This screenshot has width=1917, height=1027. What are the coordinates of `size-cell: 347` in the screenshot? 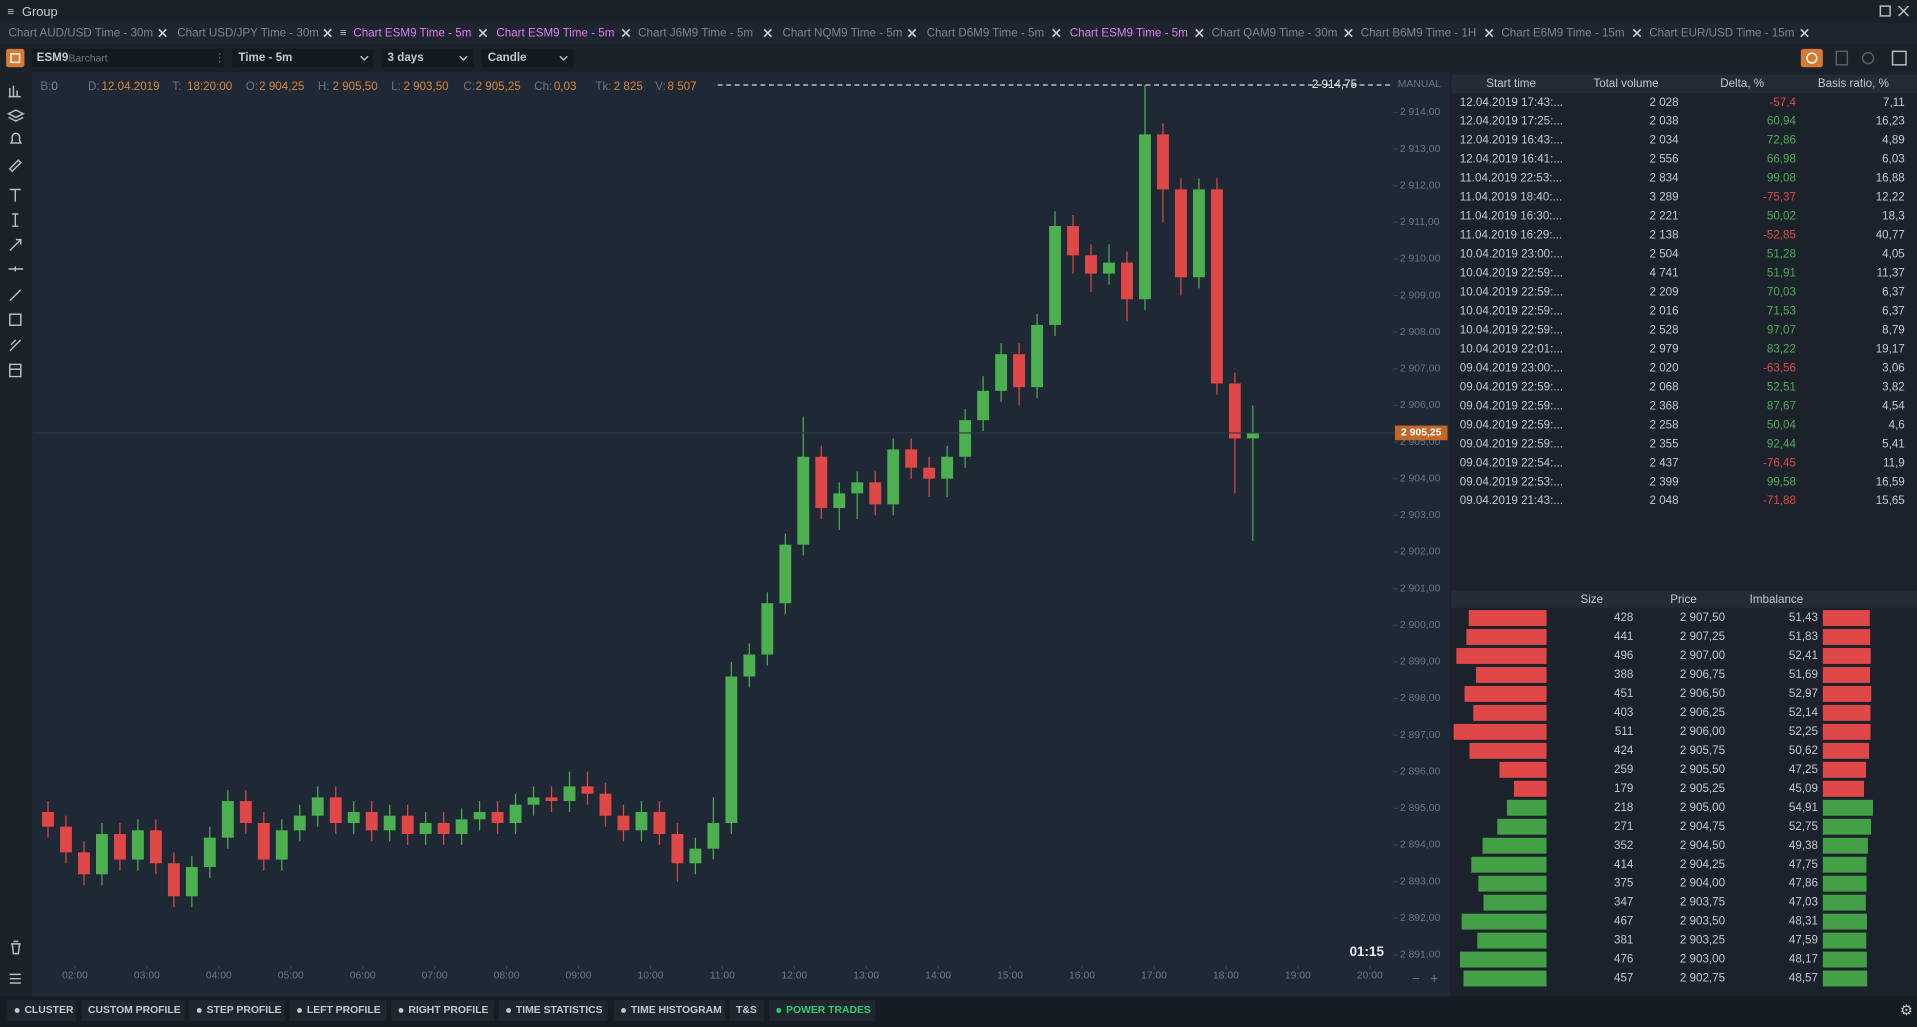 It's located at (1623, 902).